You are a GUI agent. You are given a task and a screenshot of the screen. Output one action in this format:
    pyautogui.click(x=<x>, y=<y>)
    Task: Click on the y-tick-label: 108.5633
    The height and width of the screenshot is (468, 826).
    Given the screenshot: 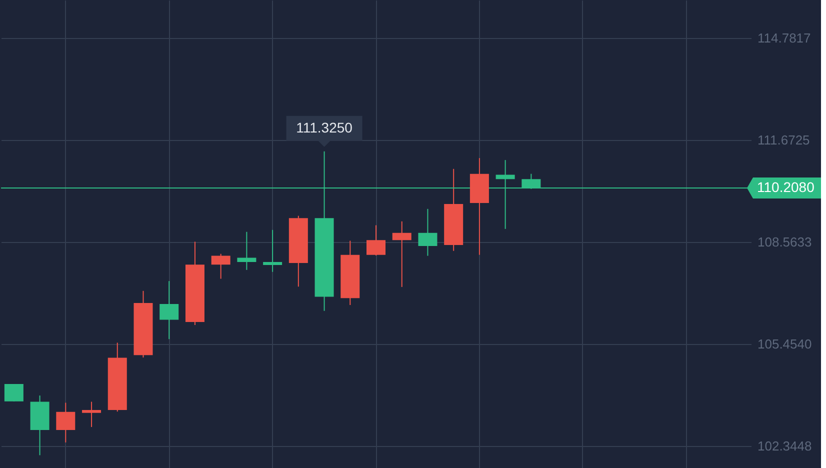 What is the action you would take?
    pyautogui.click(x=785, y=242)
    